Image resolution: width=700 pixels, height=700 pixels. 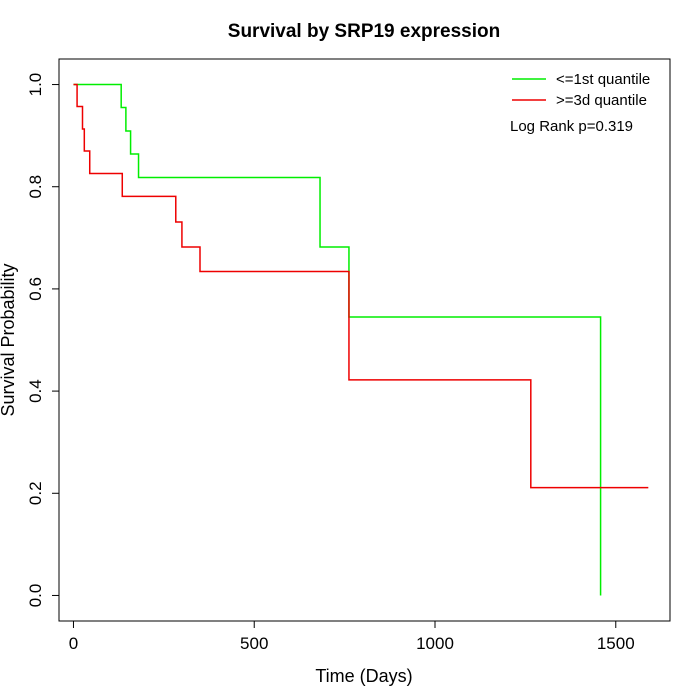 What do you see at coordinates (363, 676) in the screenshot?
I see `x-axis-label: Time (Days)` at bounding box center [363, 676].